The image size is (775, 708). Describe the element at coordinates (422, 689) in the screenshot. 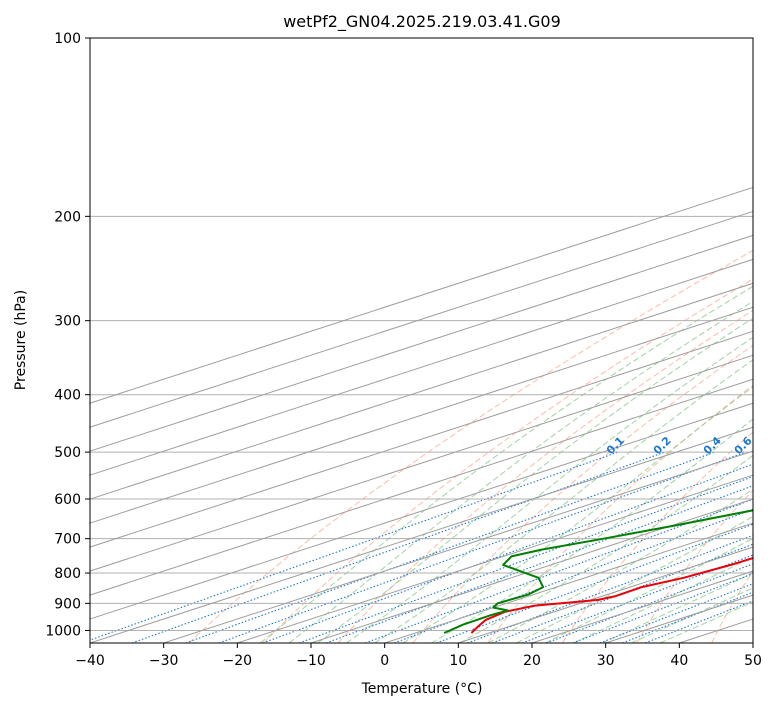

I see `x-axis-label: Temperature (°C)` at that location.